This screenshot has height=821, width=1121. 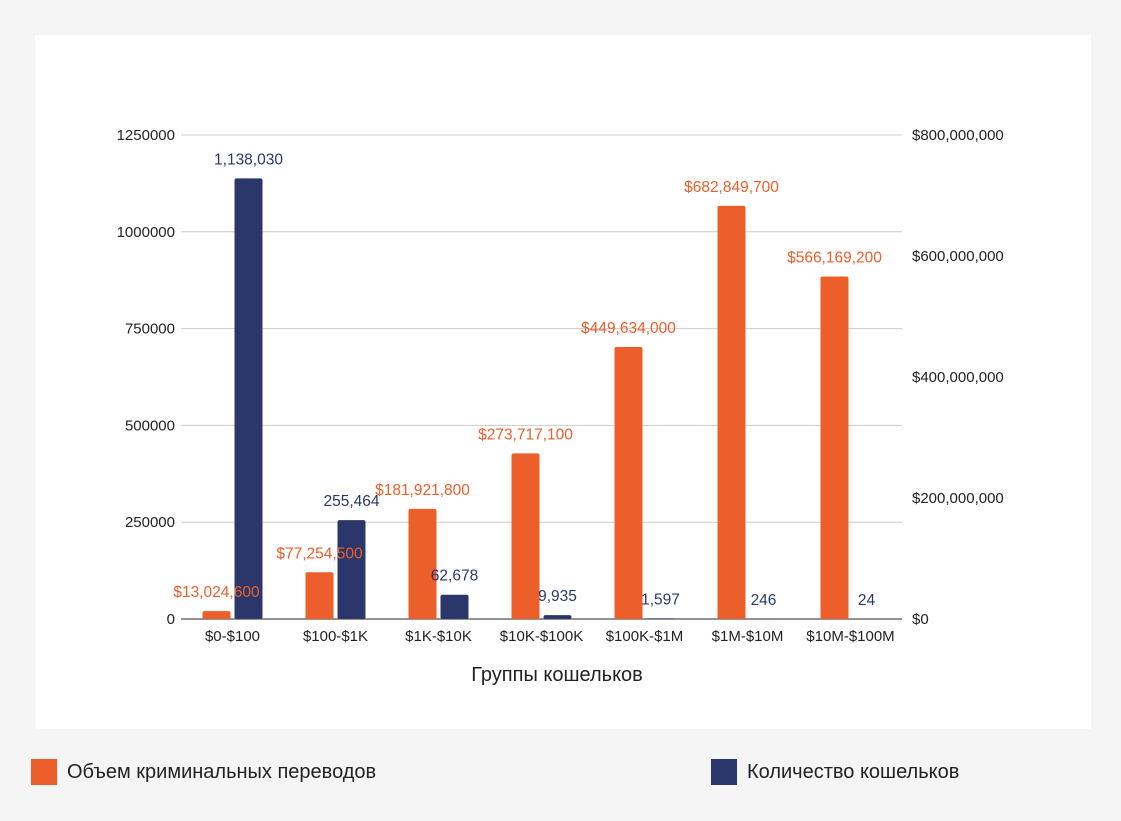 I want to click on data-label-volume: $181,921,800, so click(x=422, y=490).